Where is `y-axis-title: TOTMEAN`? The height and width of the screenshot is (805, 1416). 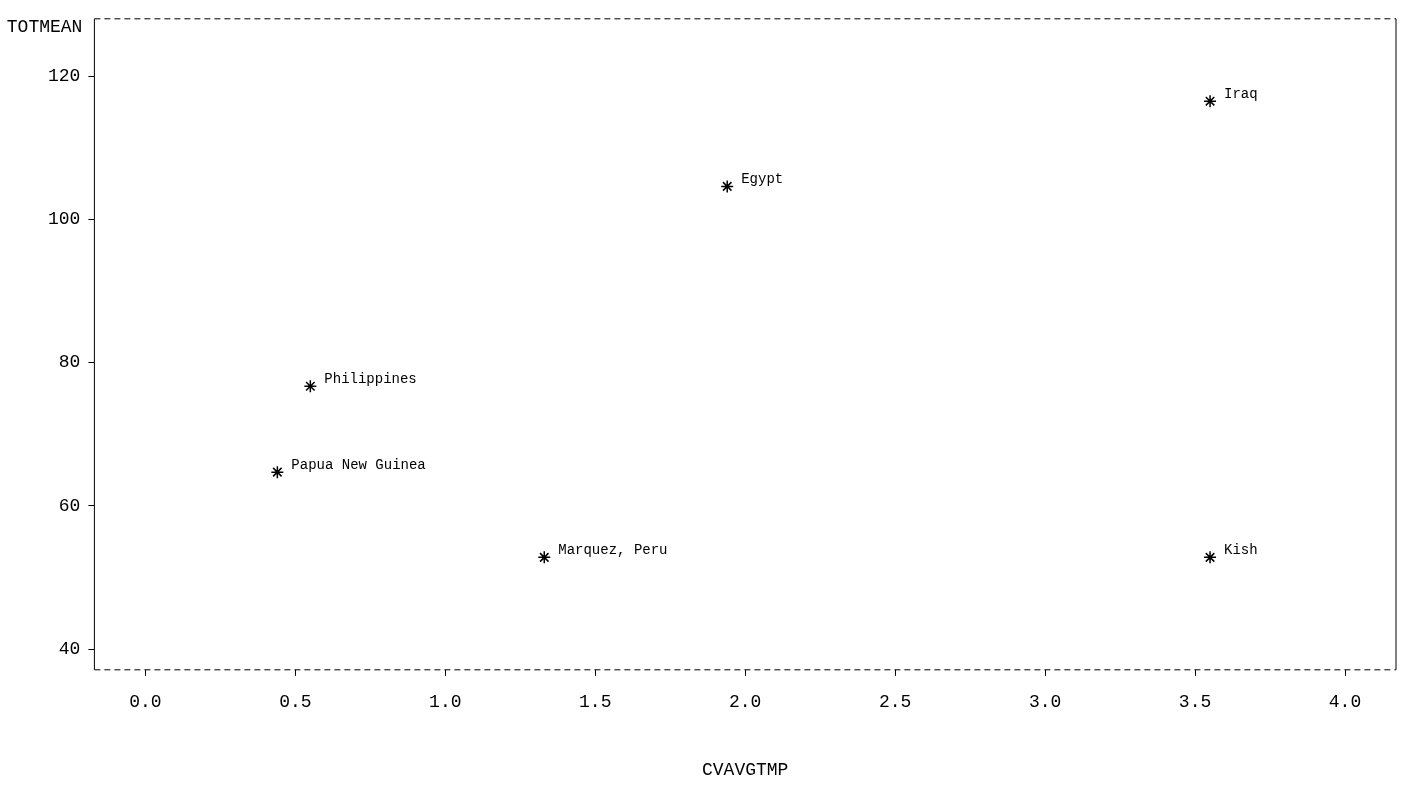 y-axis-title: TOTMEAN is located at coordinates (44, 26).